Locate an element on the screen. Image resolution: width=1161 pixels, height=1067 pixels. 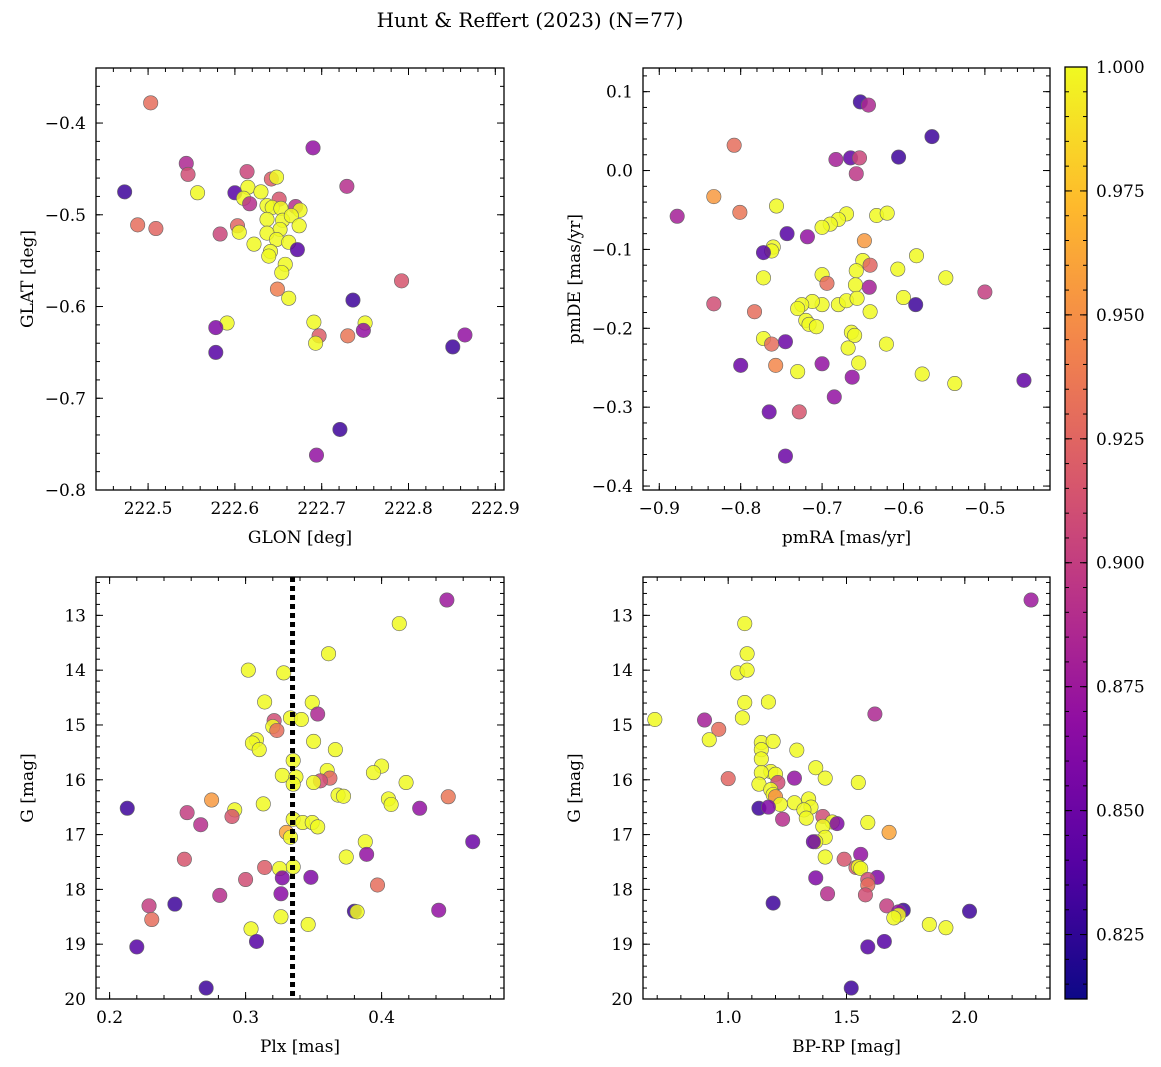
y-tick-label: 19 is located at coordinates (622, 945).